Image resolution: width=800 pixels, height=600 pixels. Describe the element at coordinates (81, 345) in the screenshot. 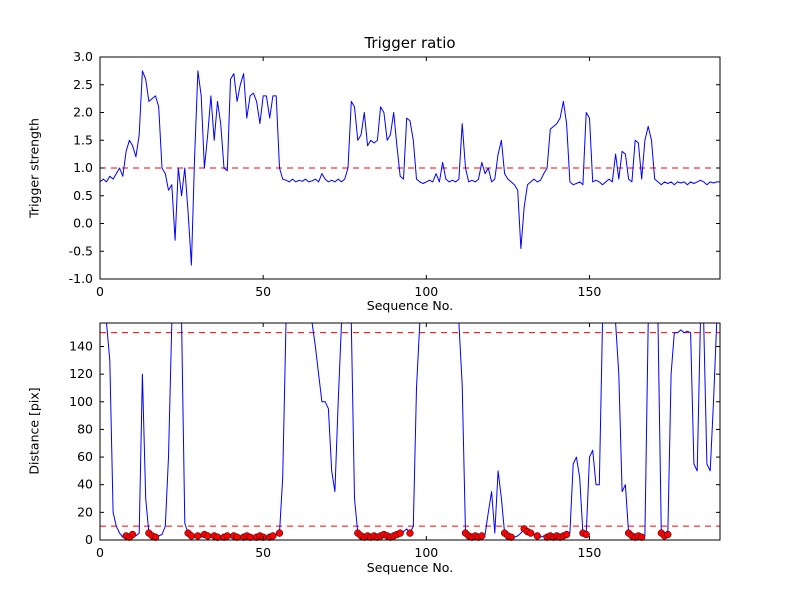

I see `y-tick-label: 140` at that location.